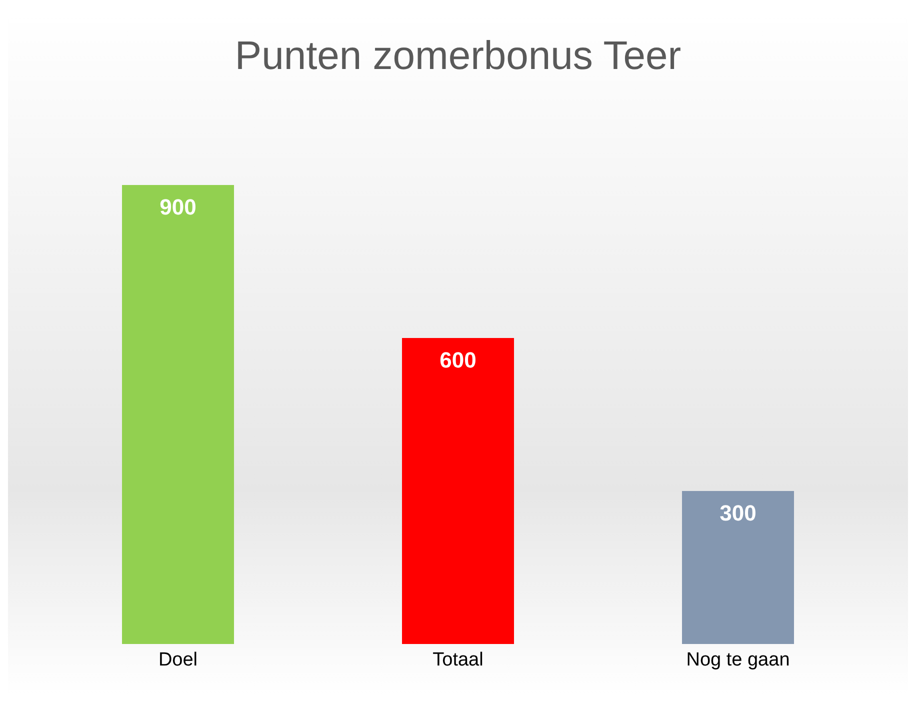 The width and height of the screenshot is (916, 704). Describe the element at coordinates (458, 659) in the screenshot. I see `x-tick-label: Totaal` at that location.